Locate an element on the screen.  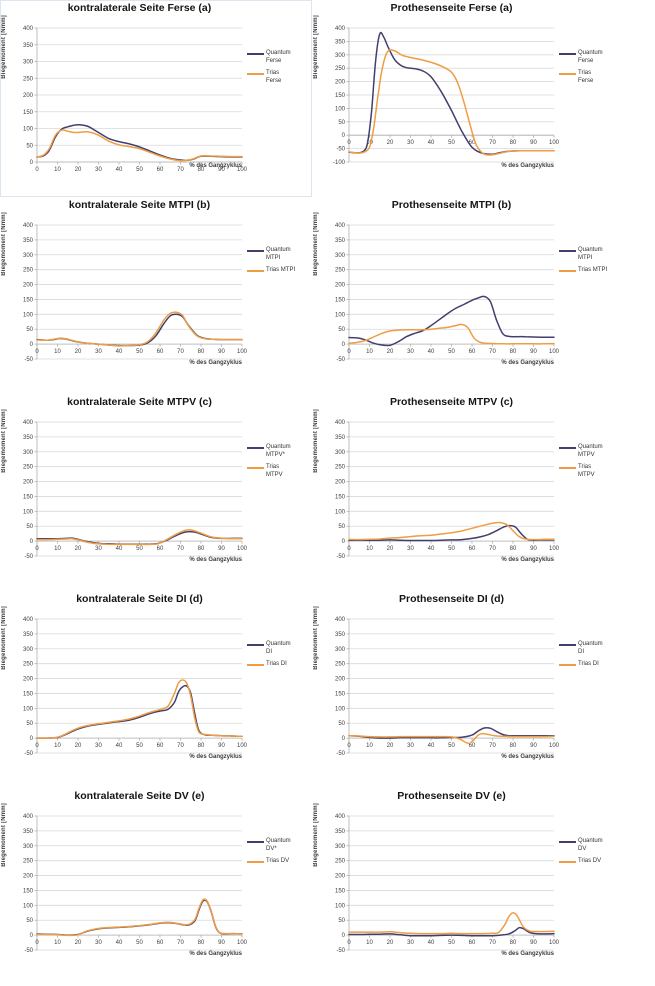
chart-title: kontralaterale Seite DV (e) is located at coordinates (139, 796).